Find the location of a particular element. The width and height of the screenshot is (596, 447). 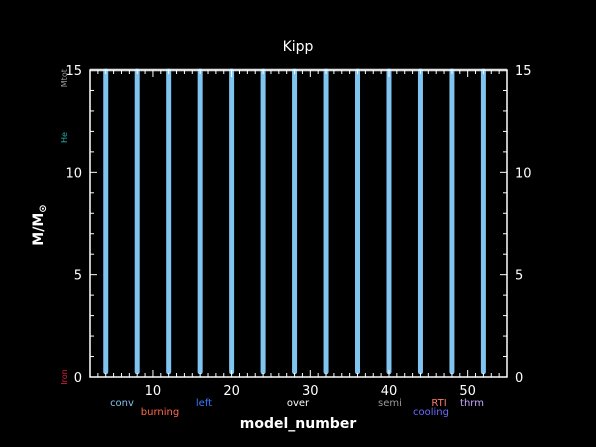

y-tick-label-right: 15 is located at coordinates (523, 71).